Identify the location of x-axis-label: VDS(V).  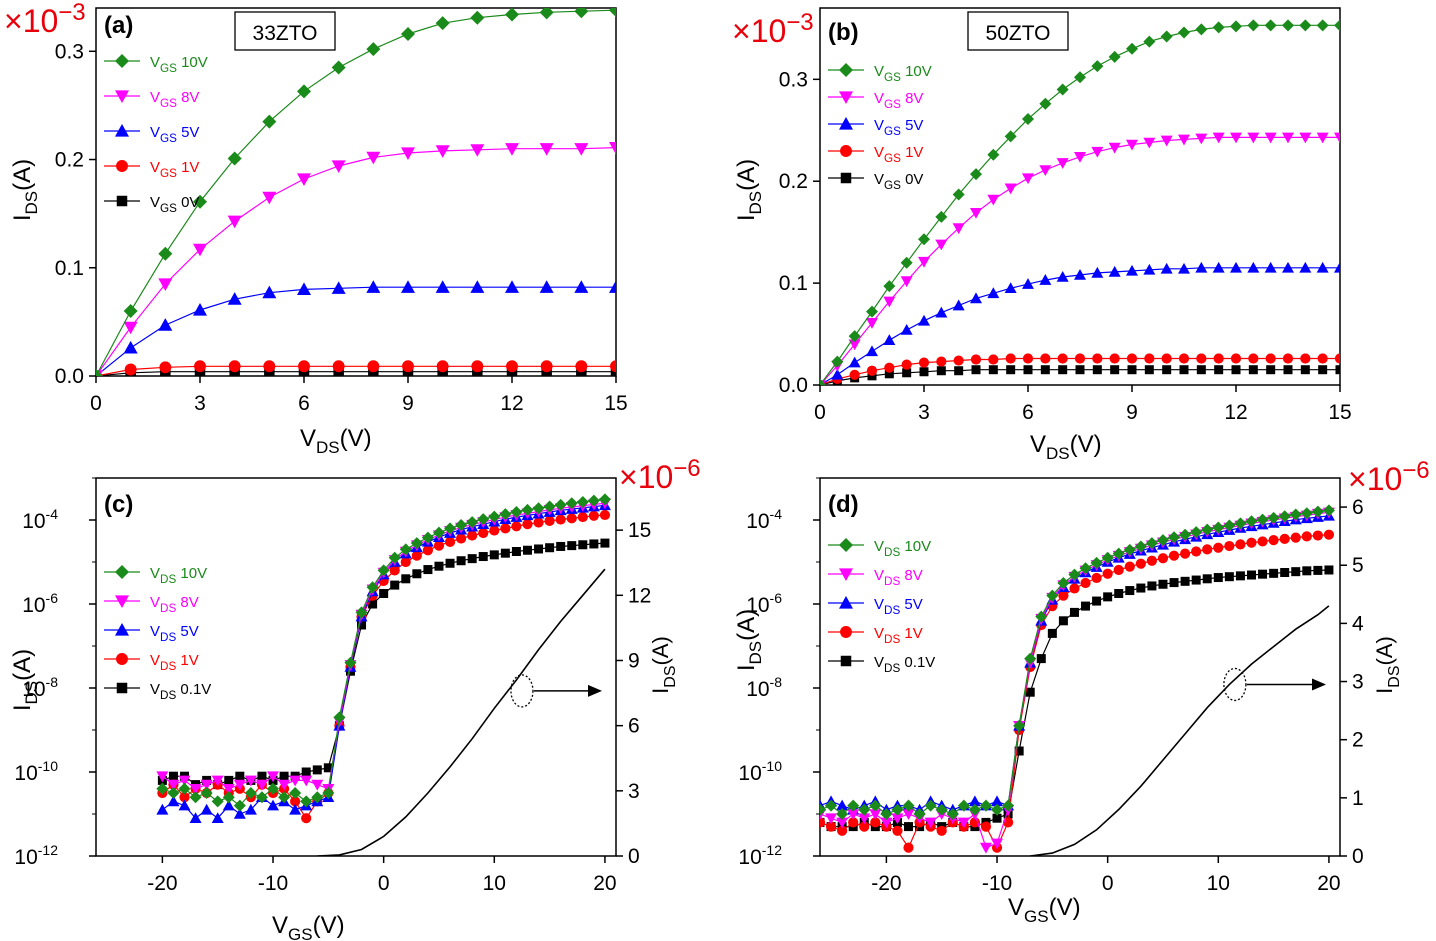
(1066, 447).